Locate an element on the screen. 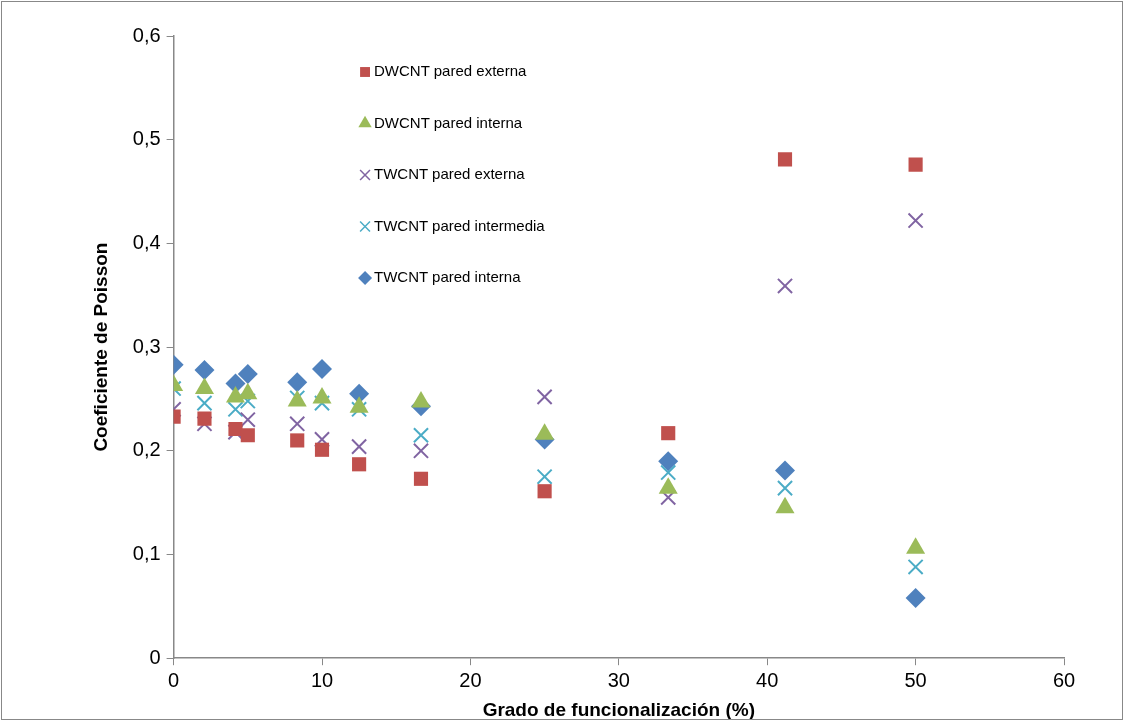 This screenshot has width=1126, height=722. y-tick-label: 0,3 is located at coordinates (146, 345).